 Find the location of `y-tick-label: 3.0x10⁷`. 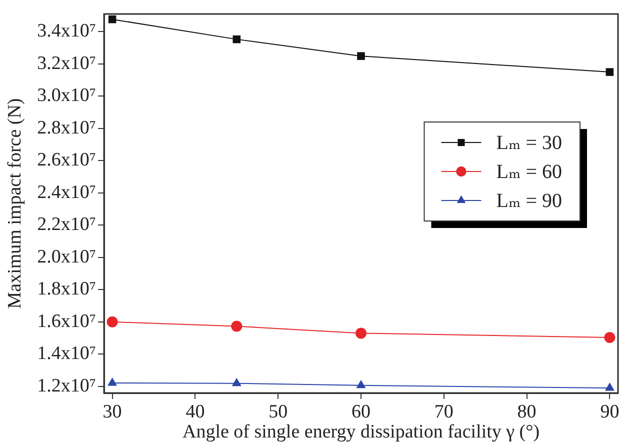

y-tick-label: 3.0x10⁷ is located at coordinates (66, 95).